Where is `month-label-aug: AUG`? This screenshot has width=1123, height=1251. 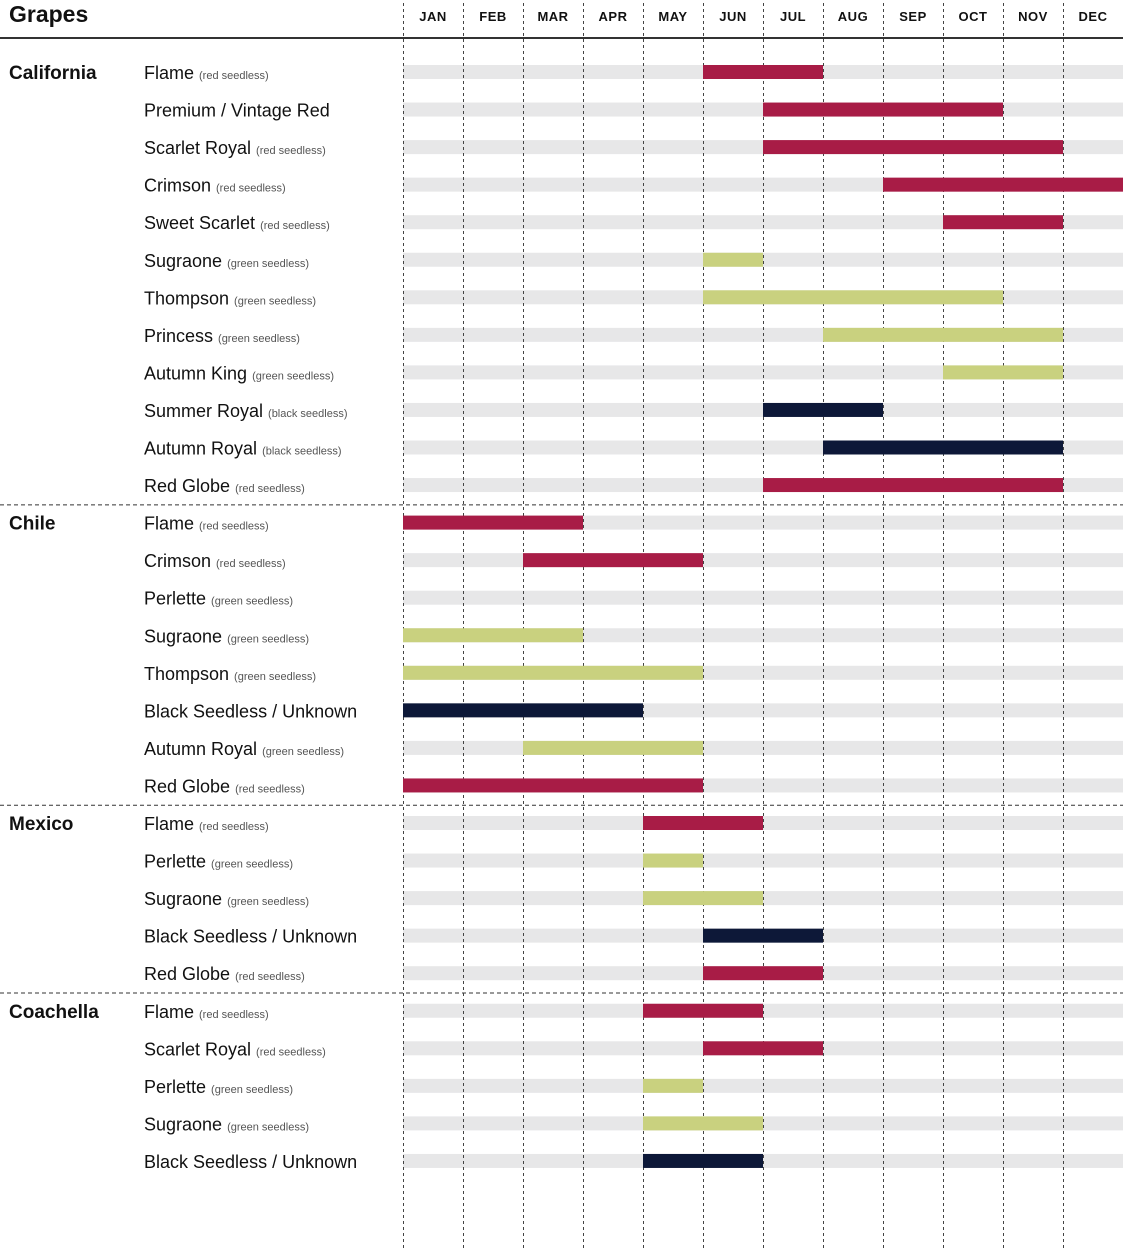
month-label-aug: AUG is located at coordinates (853, 16).